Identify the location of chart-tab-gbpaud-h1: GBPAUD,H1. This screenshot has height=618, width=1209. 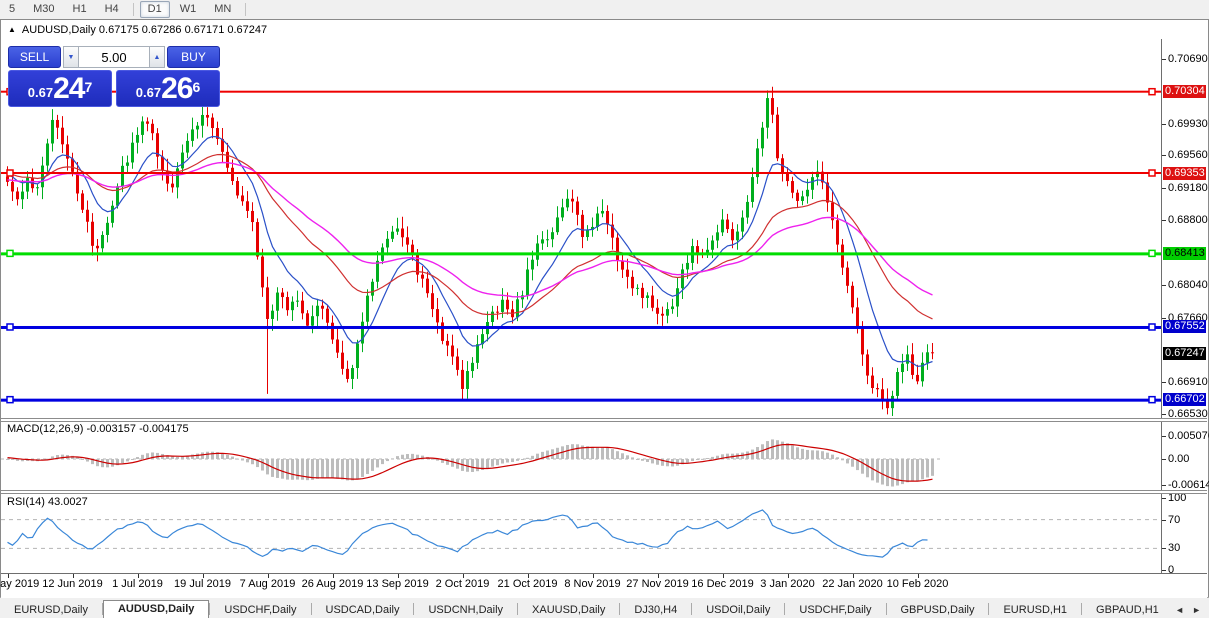
(1127, 610).